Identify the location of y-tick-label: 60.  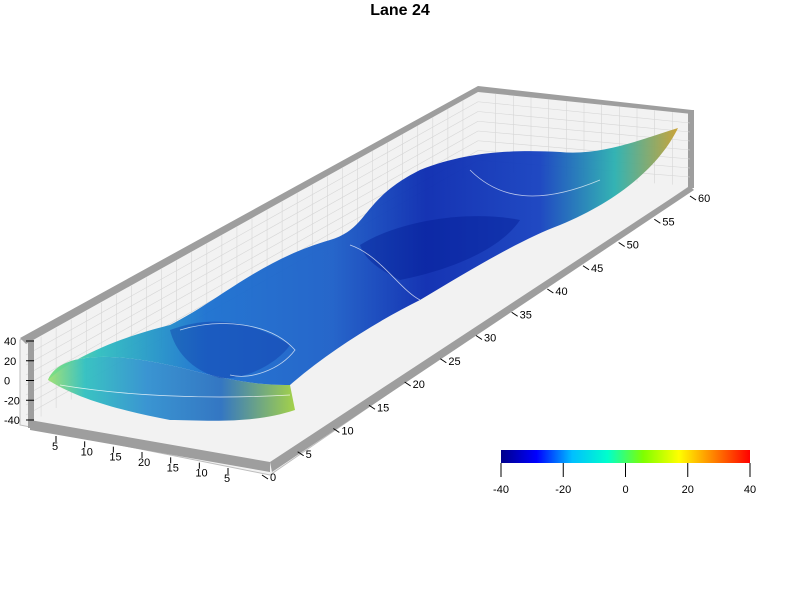
(704, 199).